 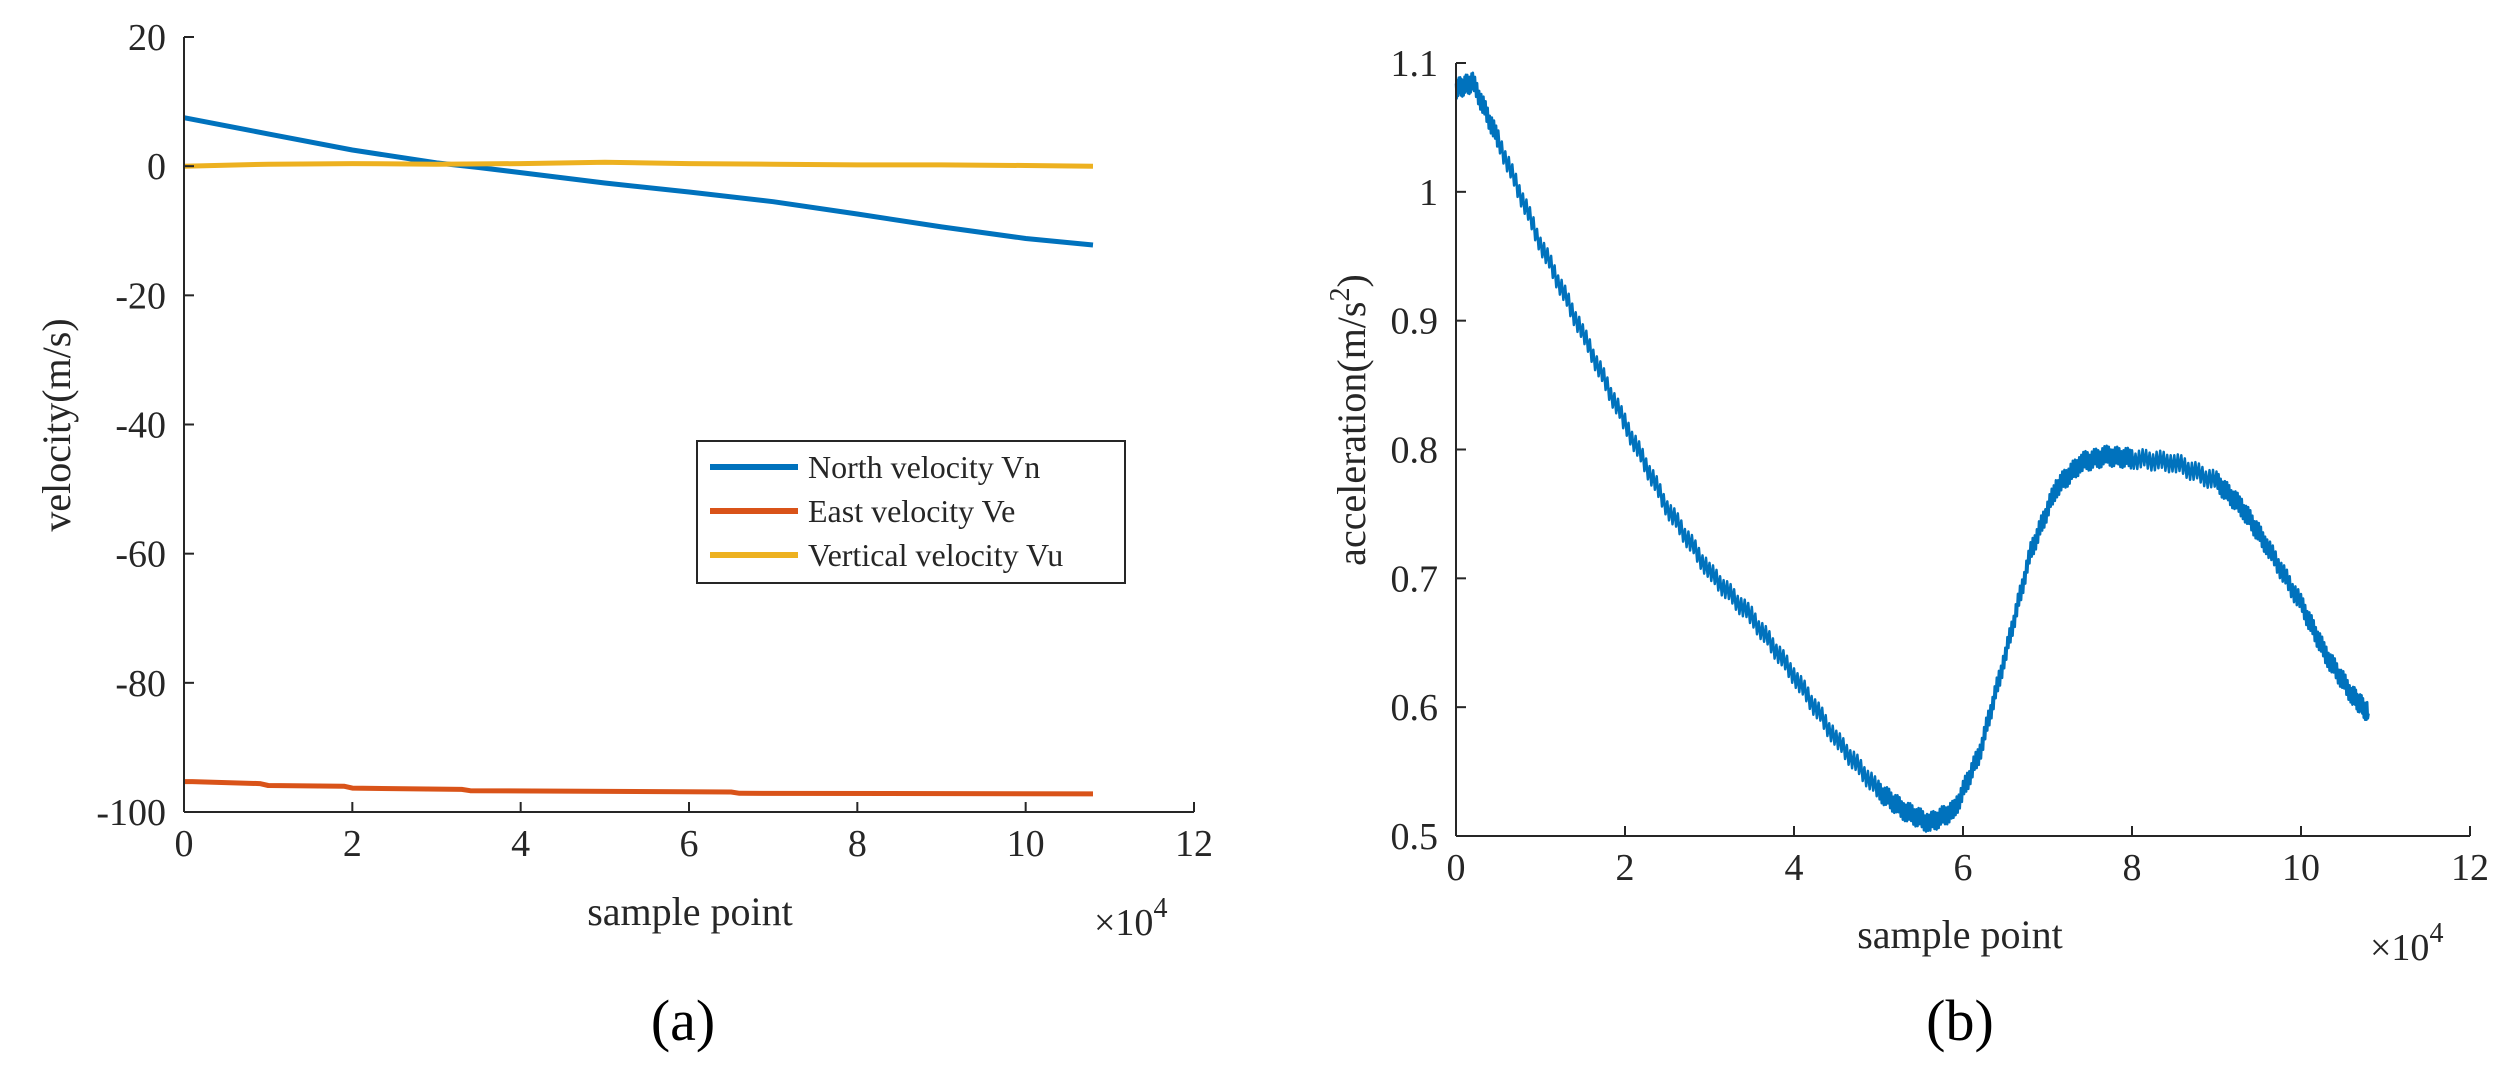 What do you see at coordinates (2436, 933) in the screenshot?
I see `acceleration-x-multiplier-exp: 4` at bounding box center [2436, 933].